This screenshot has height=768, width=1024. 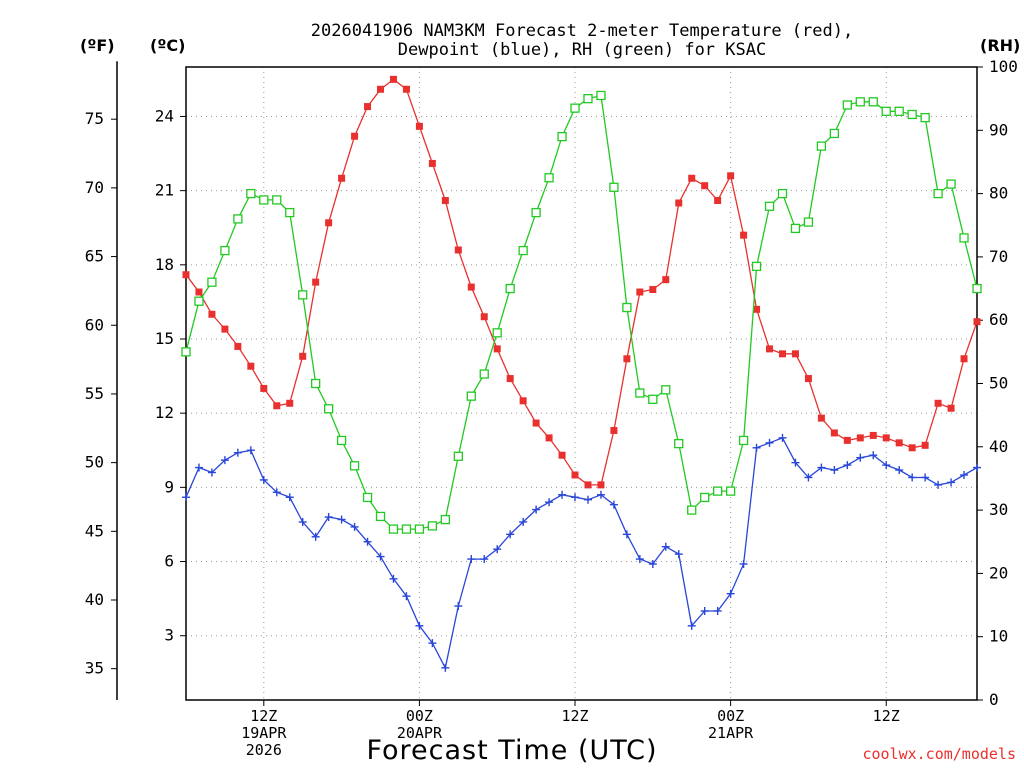 I want to click on fahrenheit-tick-label: 70, so click(x=94, y=187).